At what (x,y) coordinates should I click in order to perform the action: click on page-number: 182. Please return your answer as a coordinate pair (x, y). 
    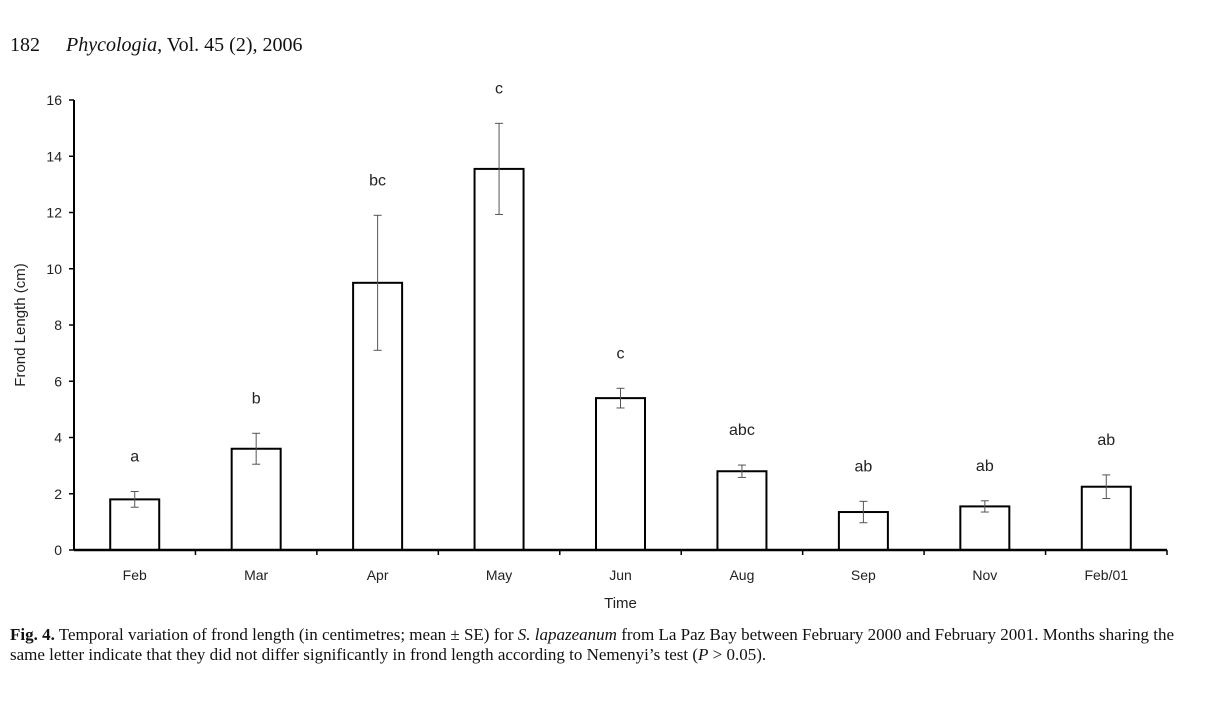
    Looking at the image, I should click on (25, 45).